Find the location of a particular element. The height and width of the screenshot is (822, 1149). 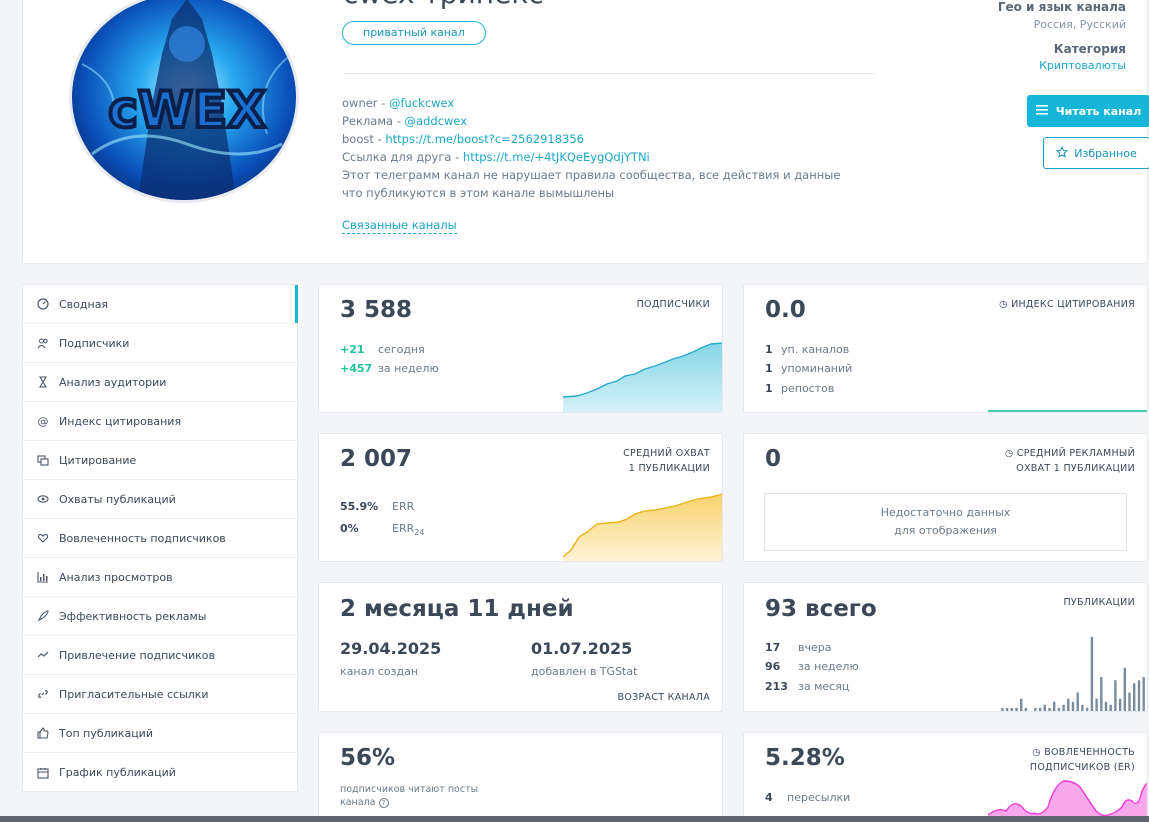

sidebar-item-subscribers: Подписчики is located at coordinates (160, 343).